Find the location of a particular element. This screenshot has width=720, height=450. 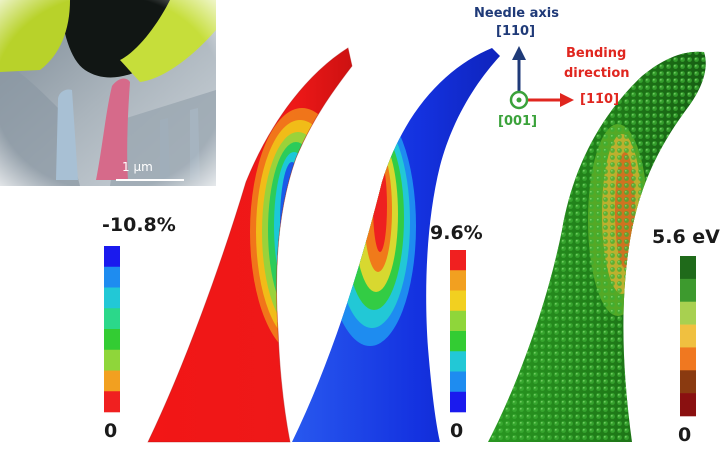

colorbar-compressive is located at coordinates (112, 329).